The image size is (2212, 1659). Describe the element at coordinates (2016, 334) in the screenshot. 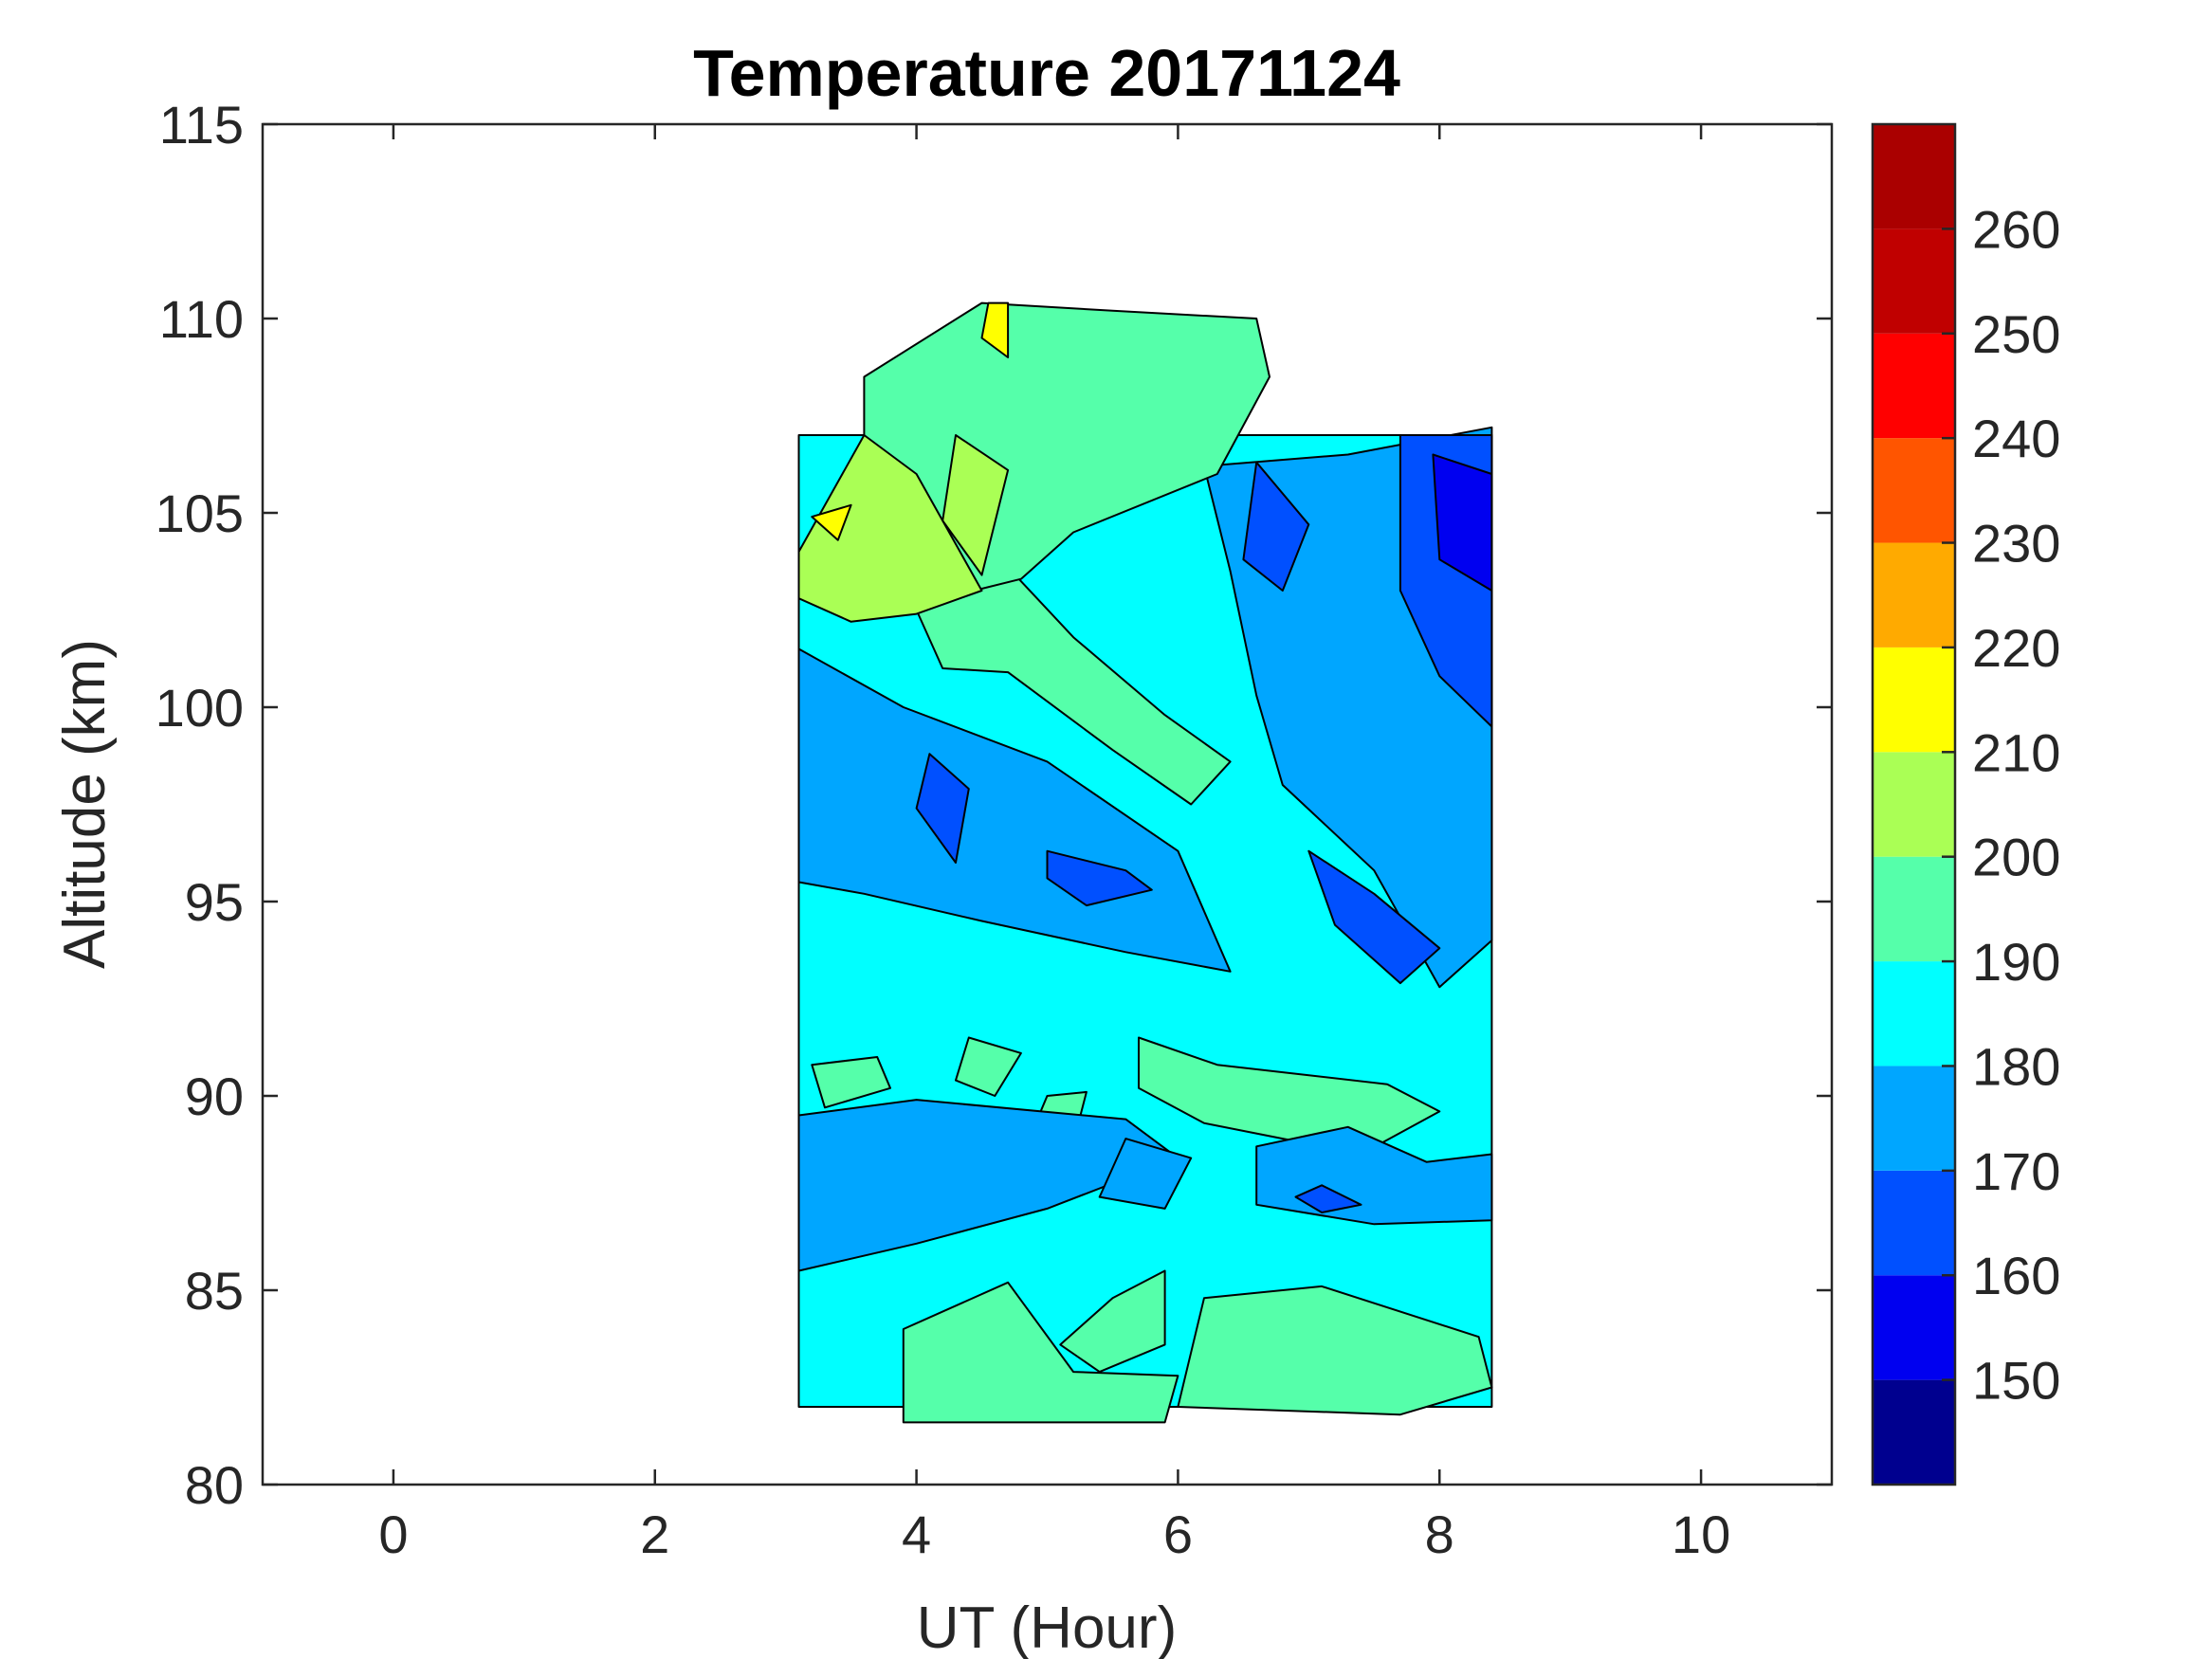

I see `colorbar-tick-label: 250` at that location.